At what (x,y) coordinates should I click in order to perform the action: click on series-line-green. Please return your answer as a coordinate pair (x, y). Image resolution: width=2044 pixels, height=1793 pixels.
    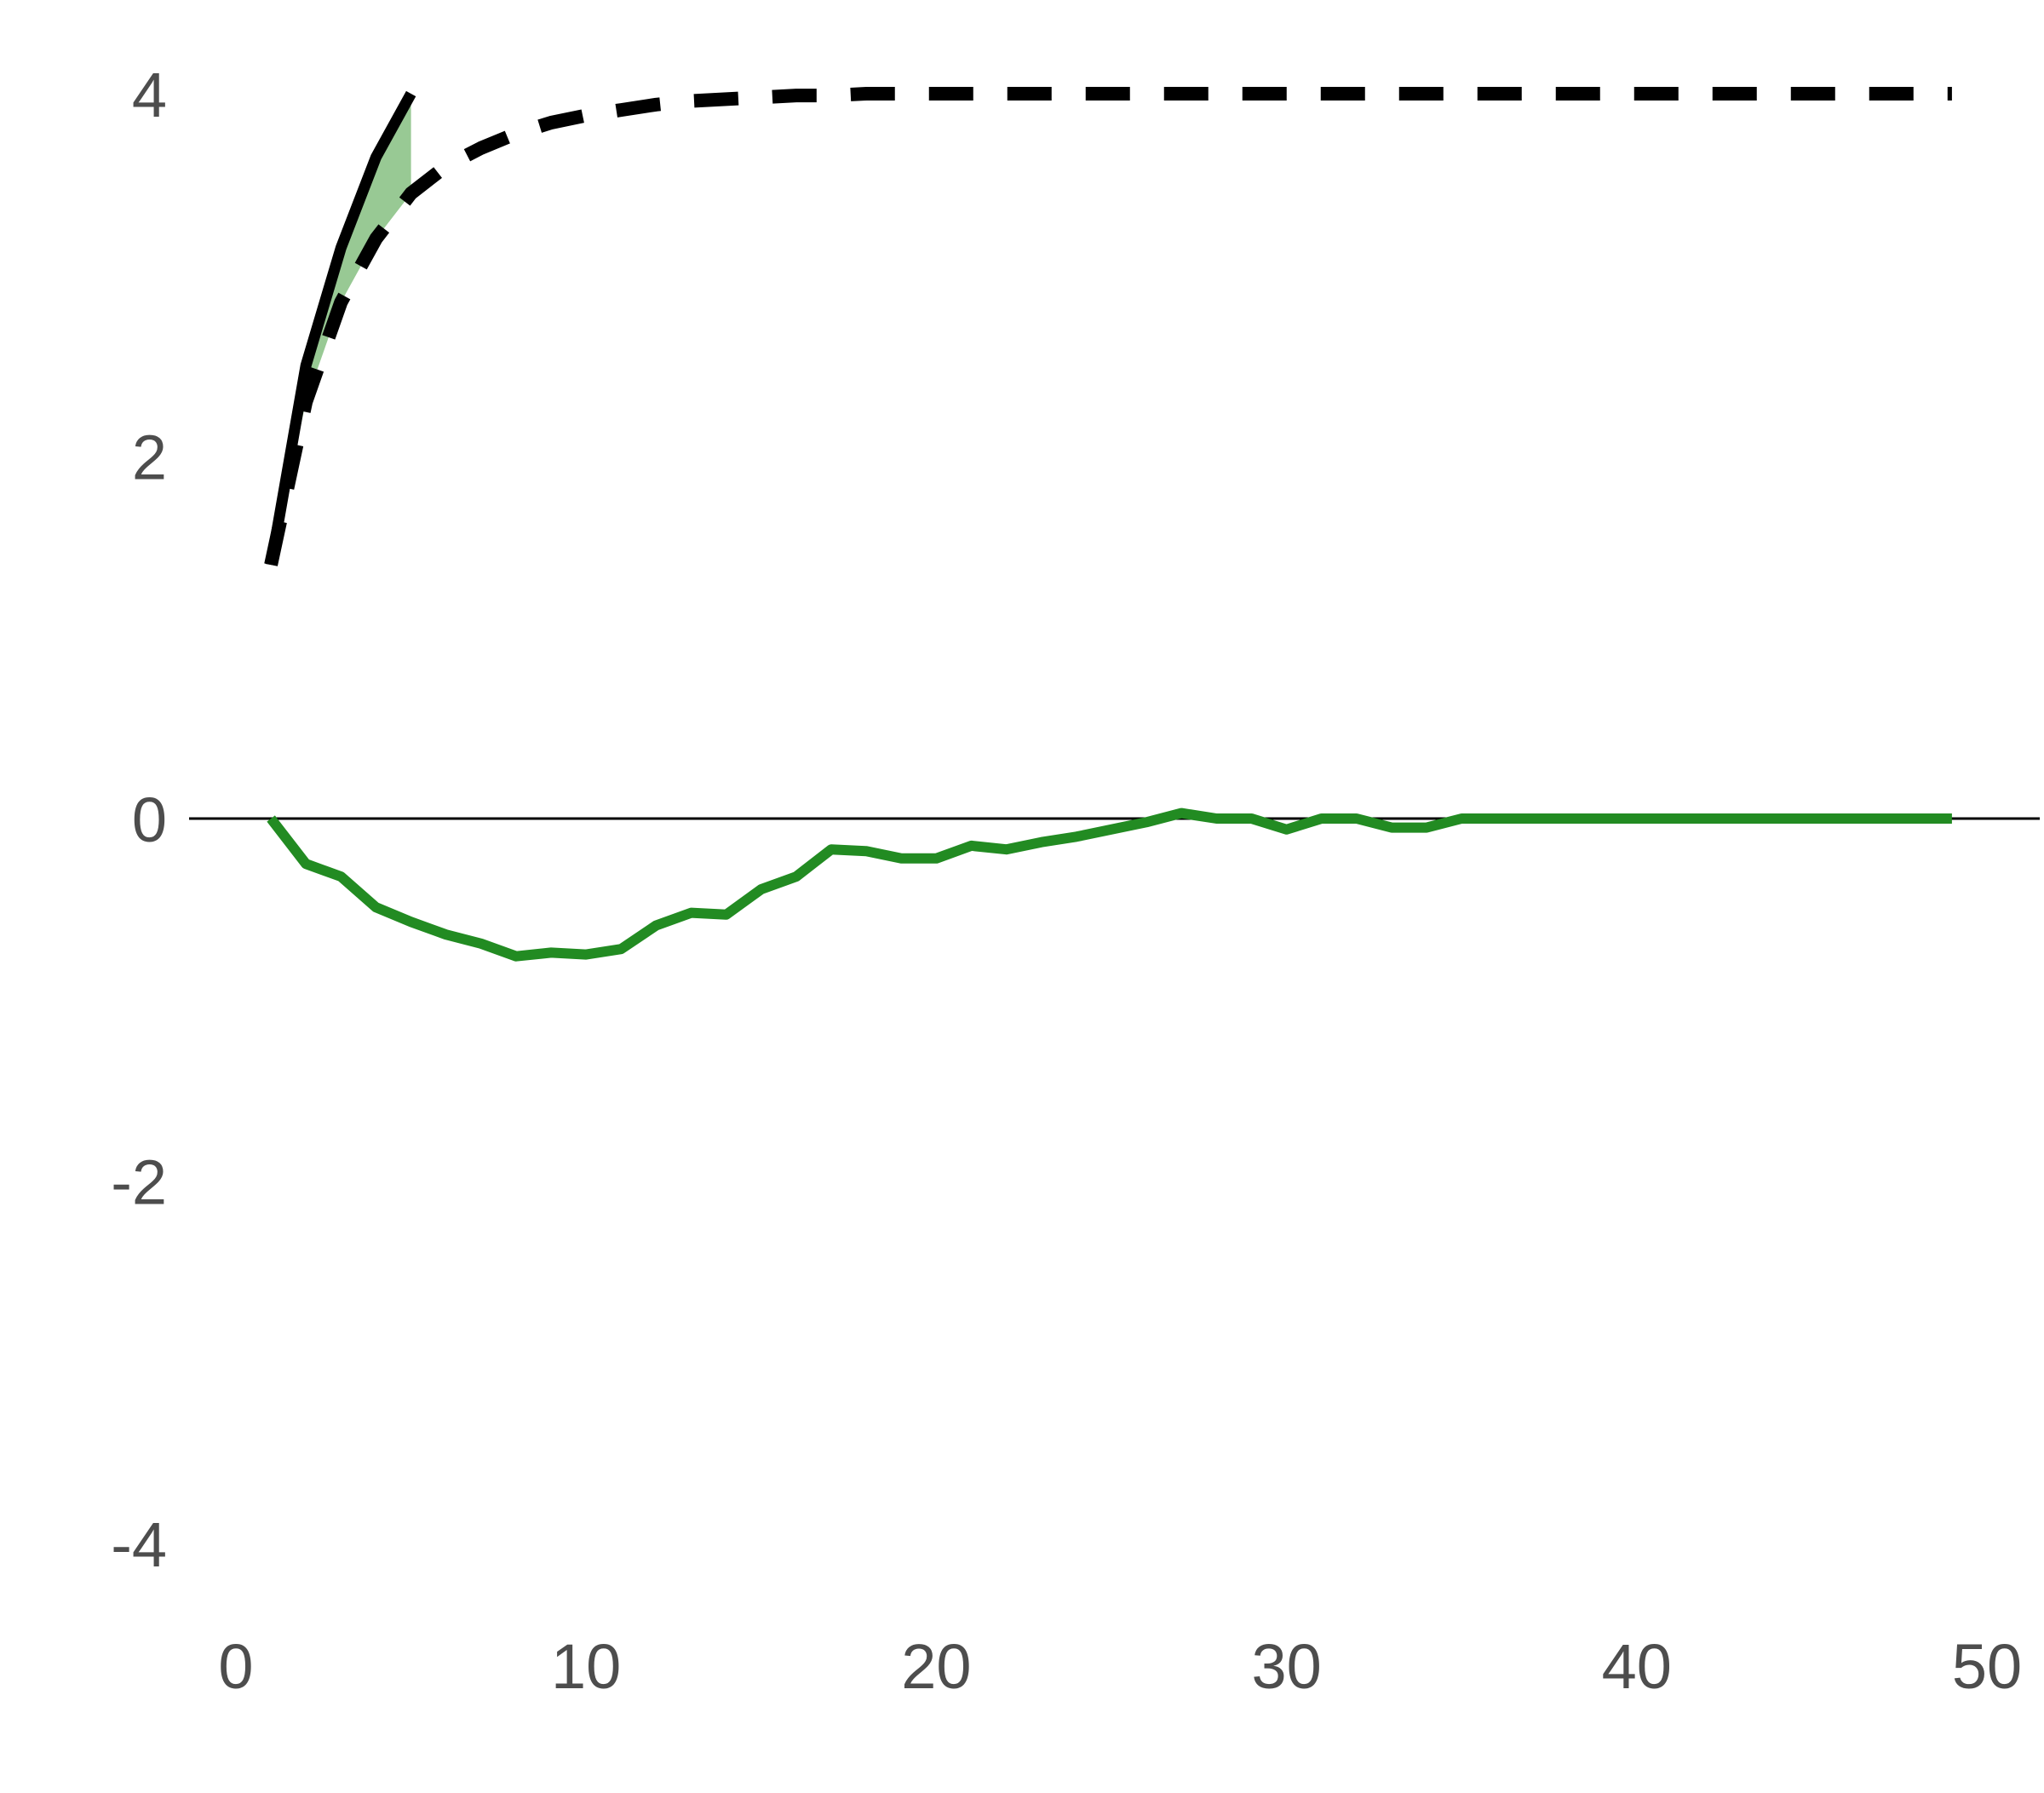
    Looking at the image, I should click on (1109, 884).